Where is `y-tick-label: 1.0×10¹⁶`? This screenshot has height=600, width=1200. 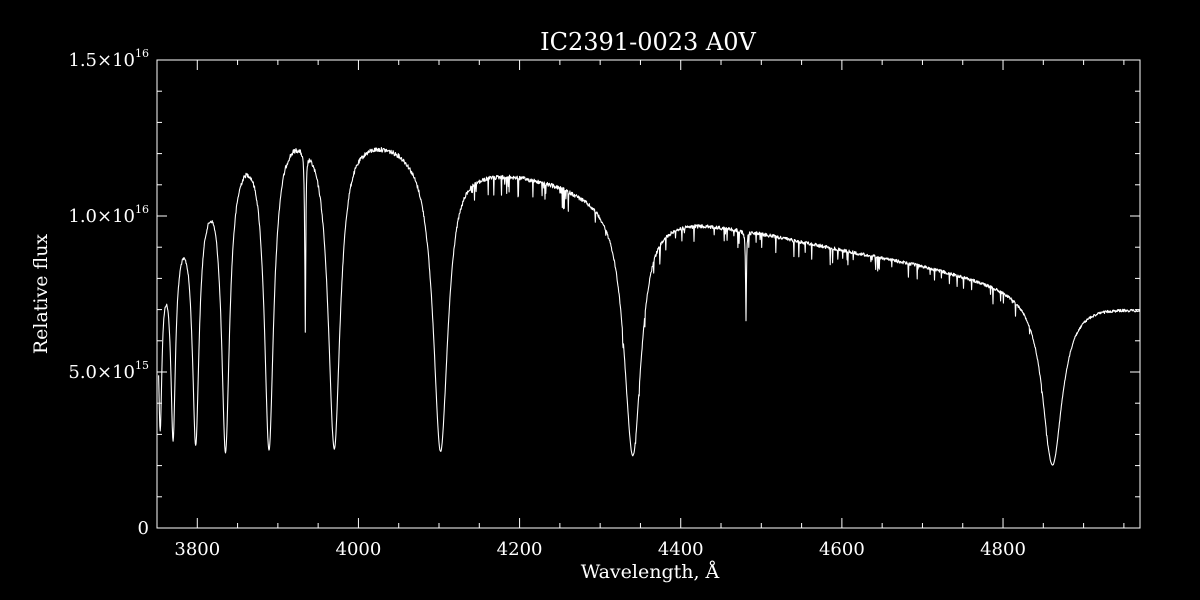
y-tick-label: 1.0×10¹⁶ is located at coordinates (108, 215).